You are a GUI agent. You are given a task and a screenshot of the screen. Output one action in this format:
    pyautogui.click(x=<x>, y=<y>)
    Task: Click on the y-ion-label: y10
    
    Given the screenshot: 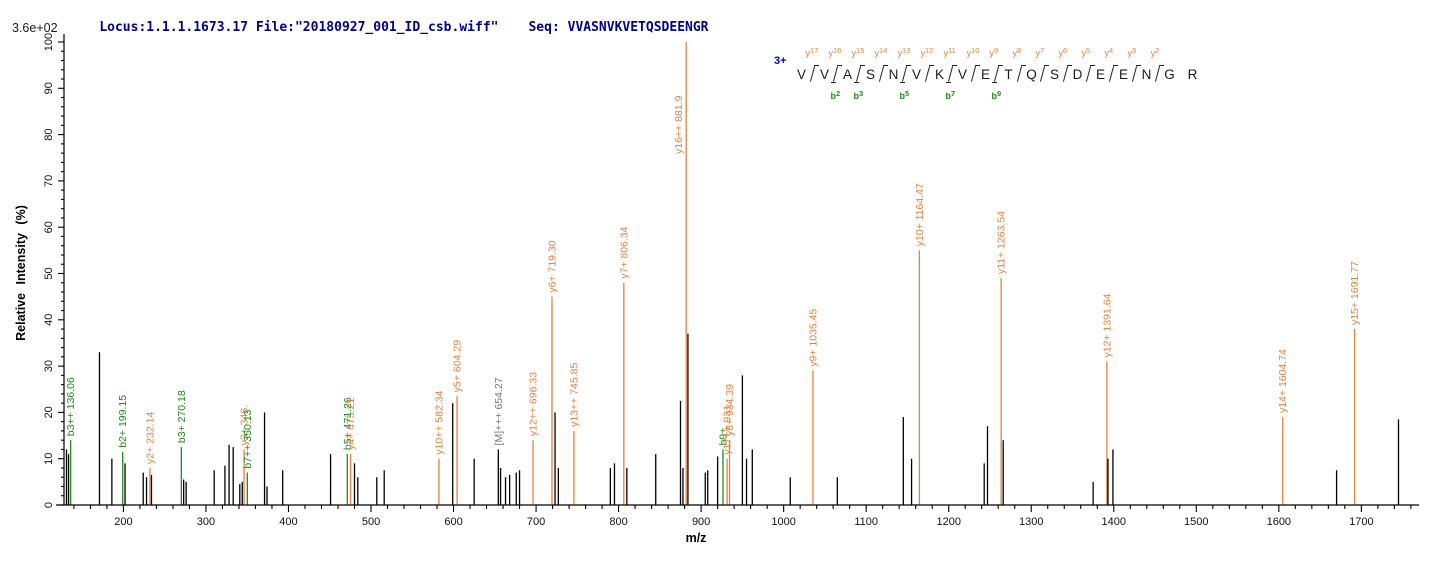 What is the action you would take?
    pyautogui.click(x=973, y=52)
    